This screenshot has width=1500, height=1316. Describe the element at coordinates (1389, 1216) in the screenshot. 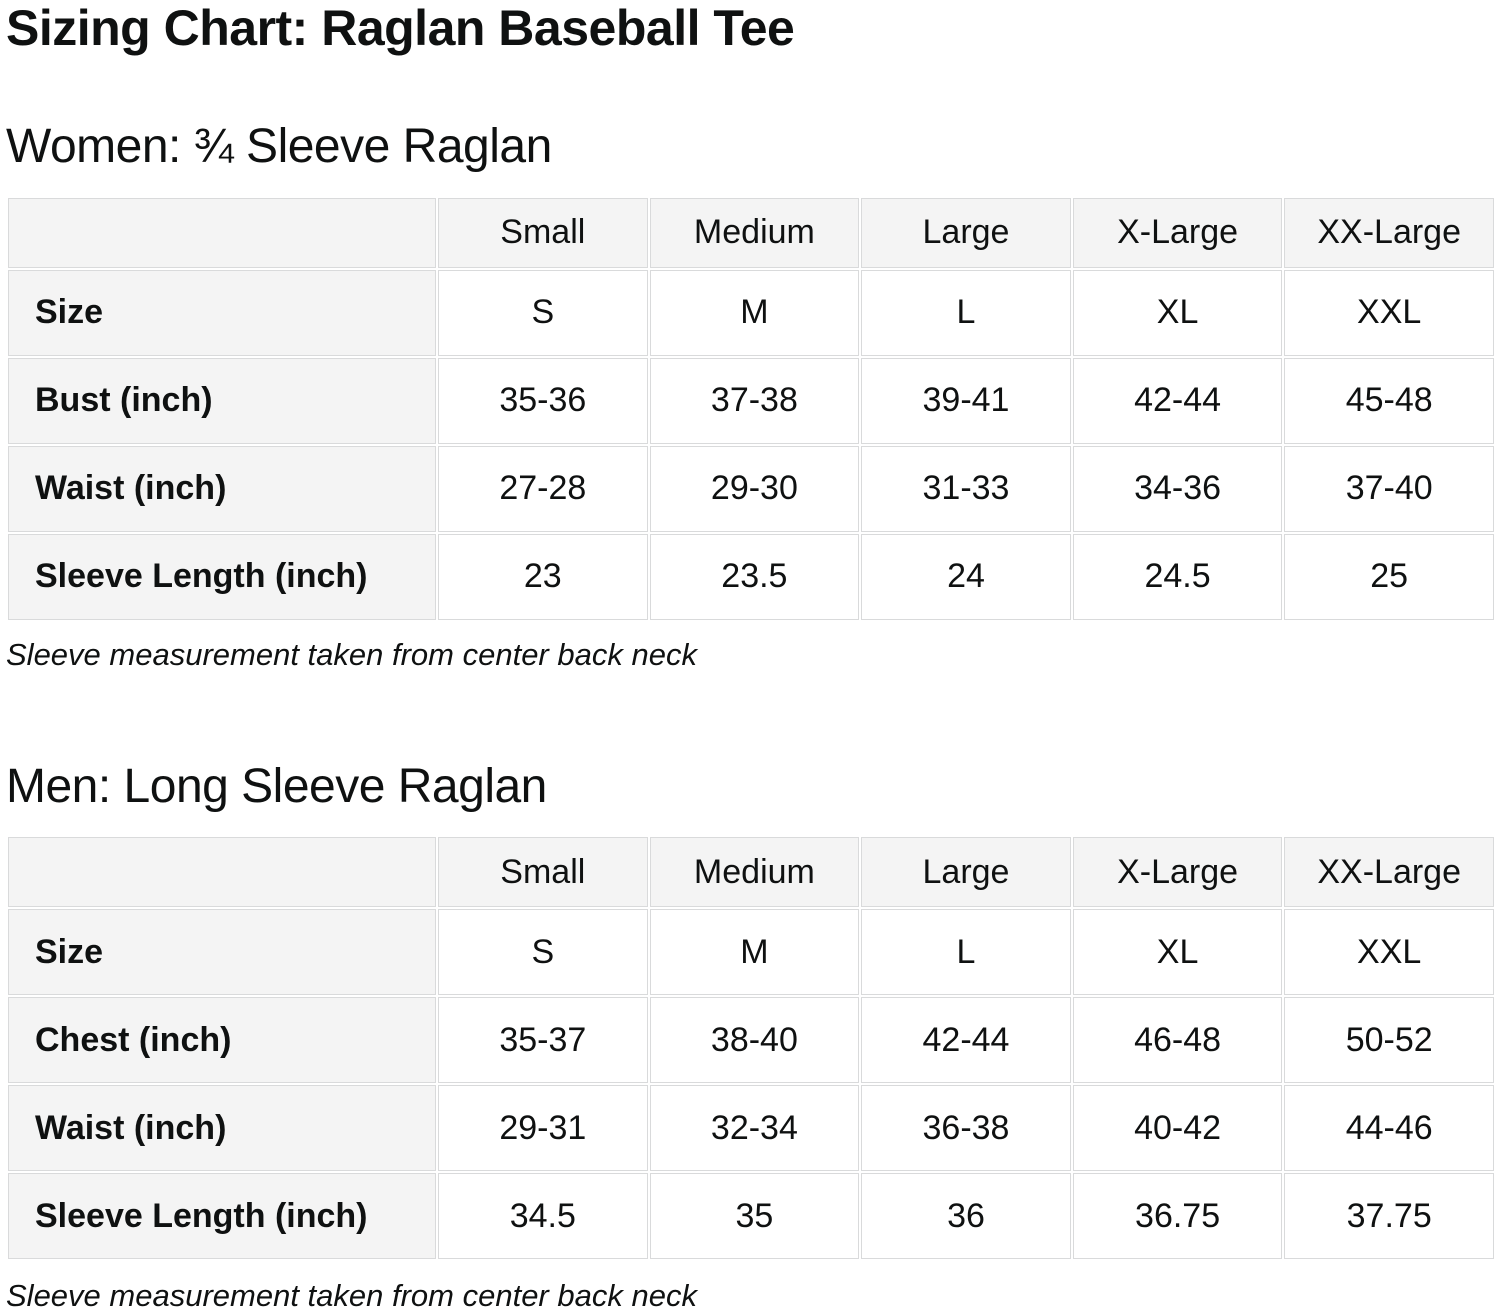

I see `measurement-cell: 37.75` at that location.